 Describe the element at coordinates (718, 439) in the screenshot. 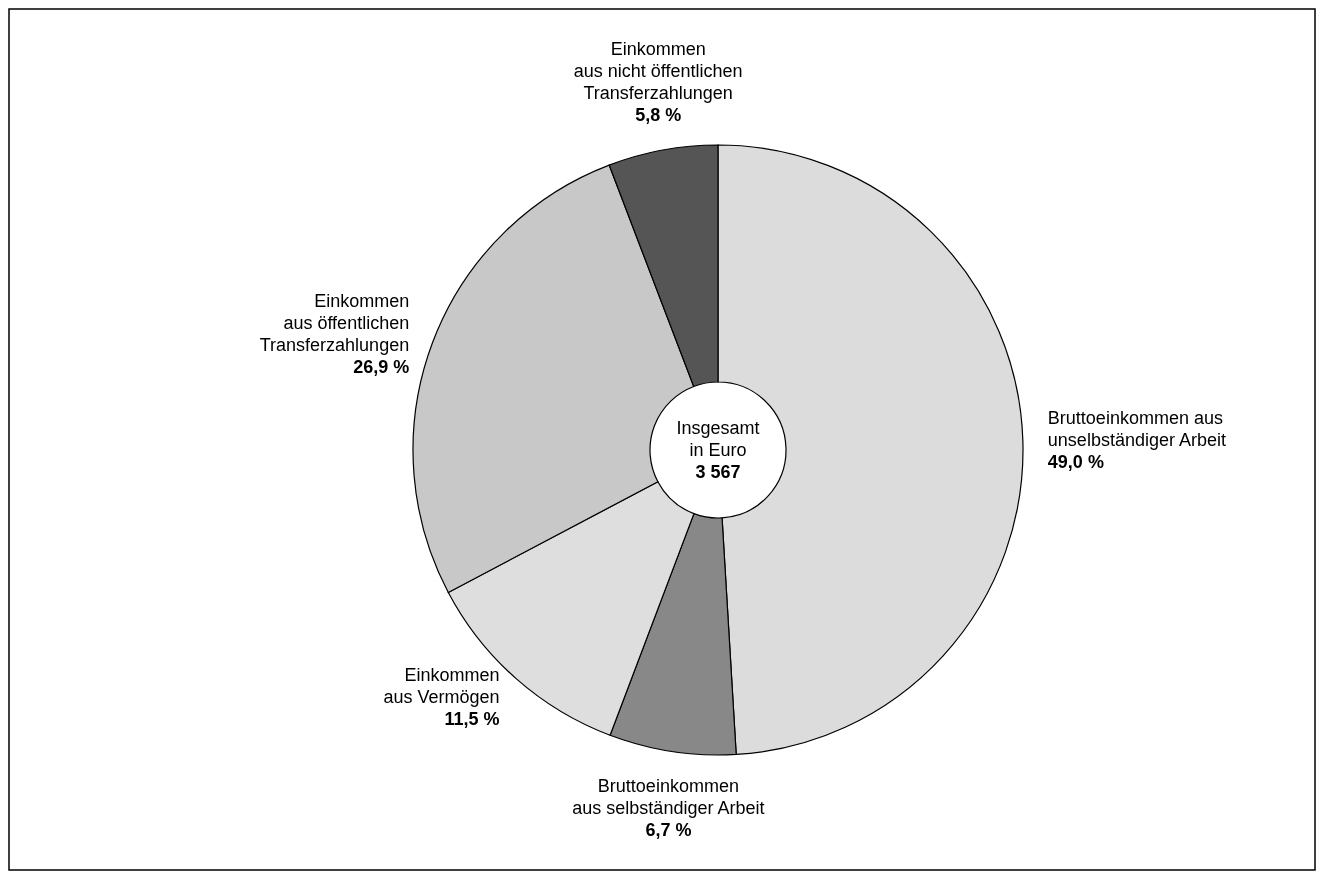

I see `text: Insgesamt in Euro` at that location.